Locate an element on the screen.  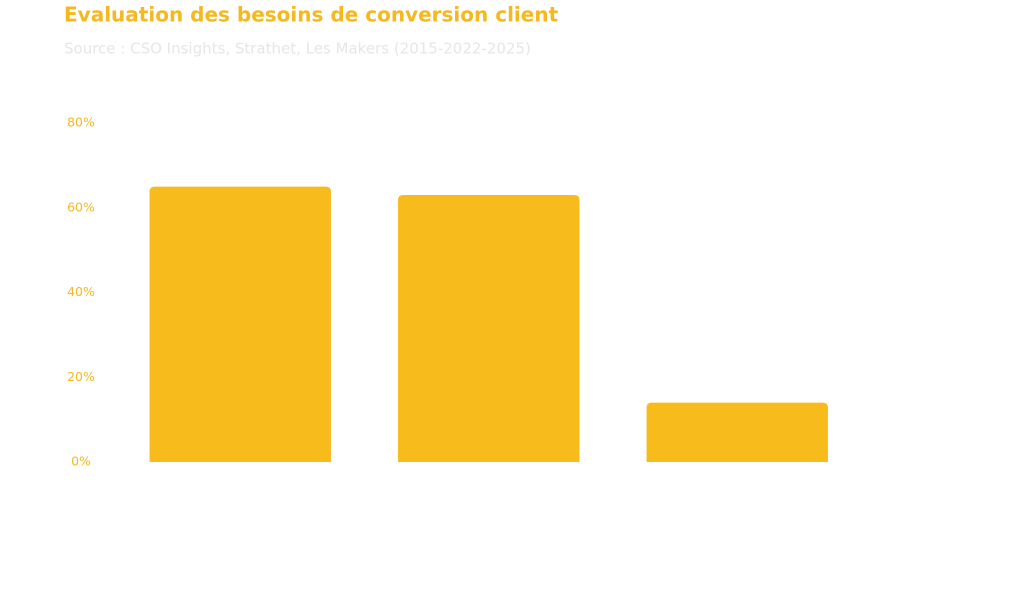
y-tick-label: 60% is located at coordinates (81, 206).